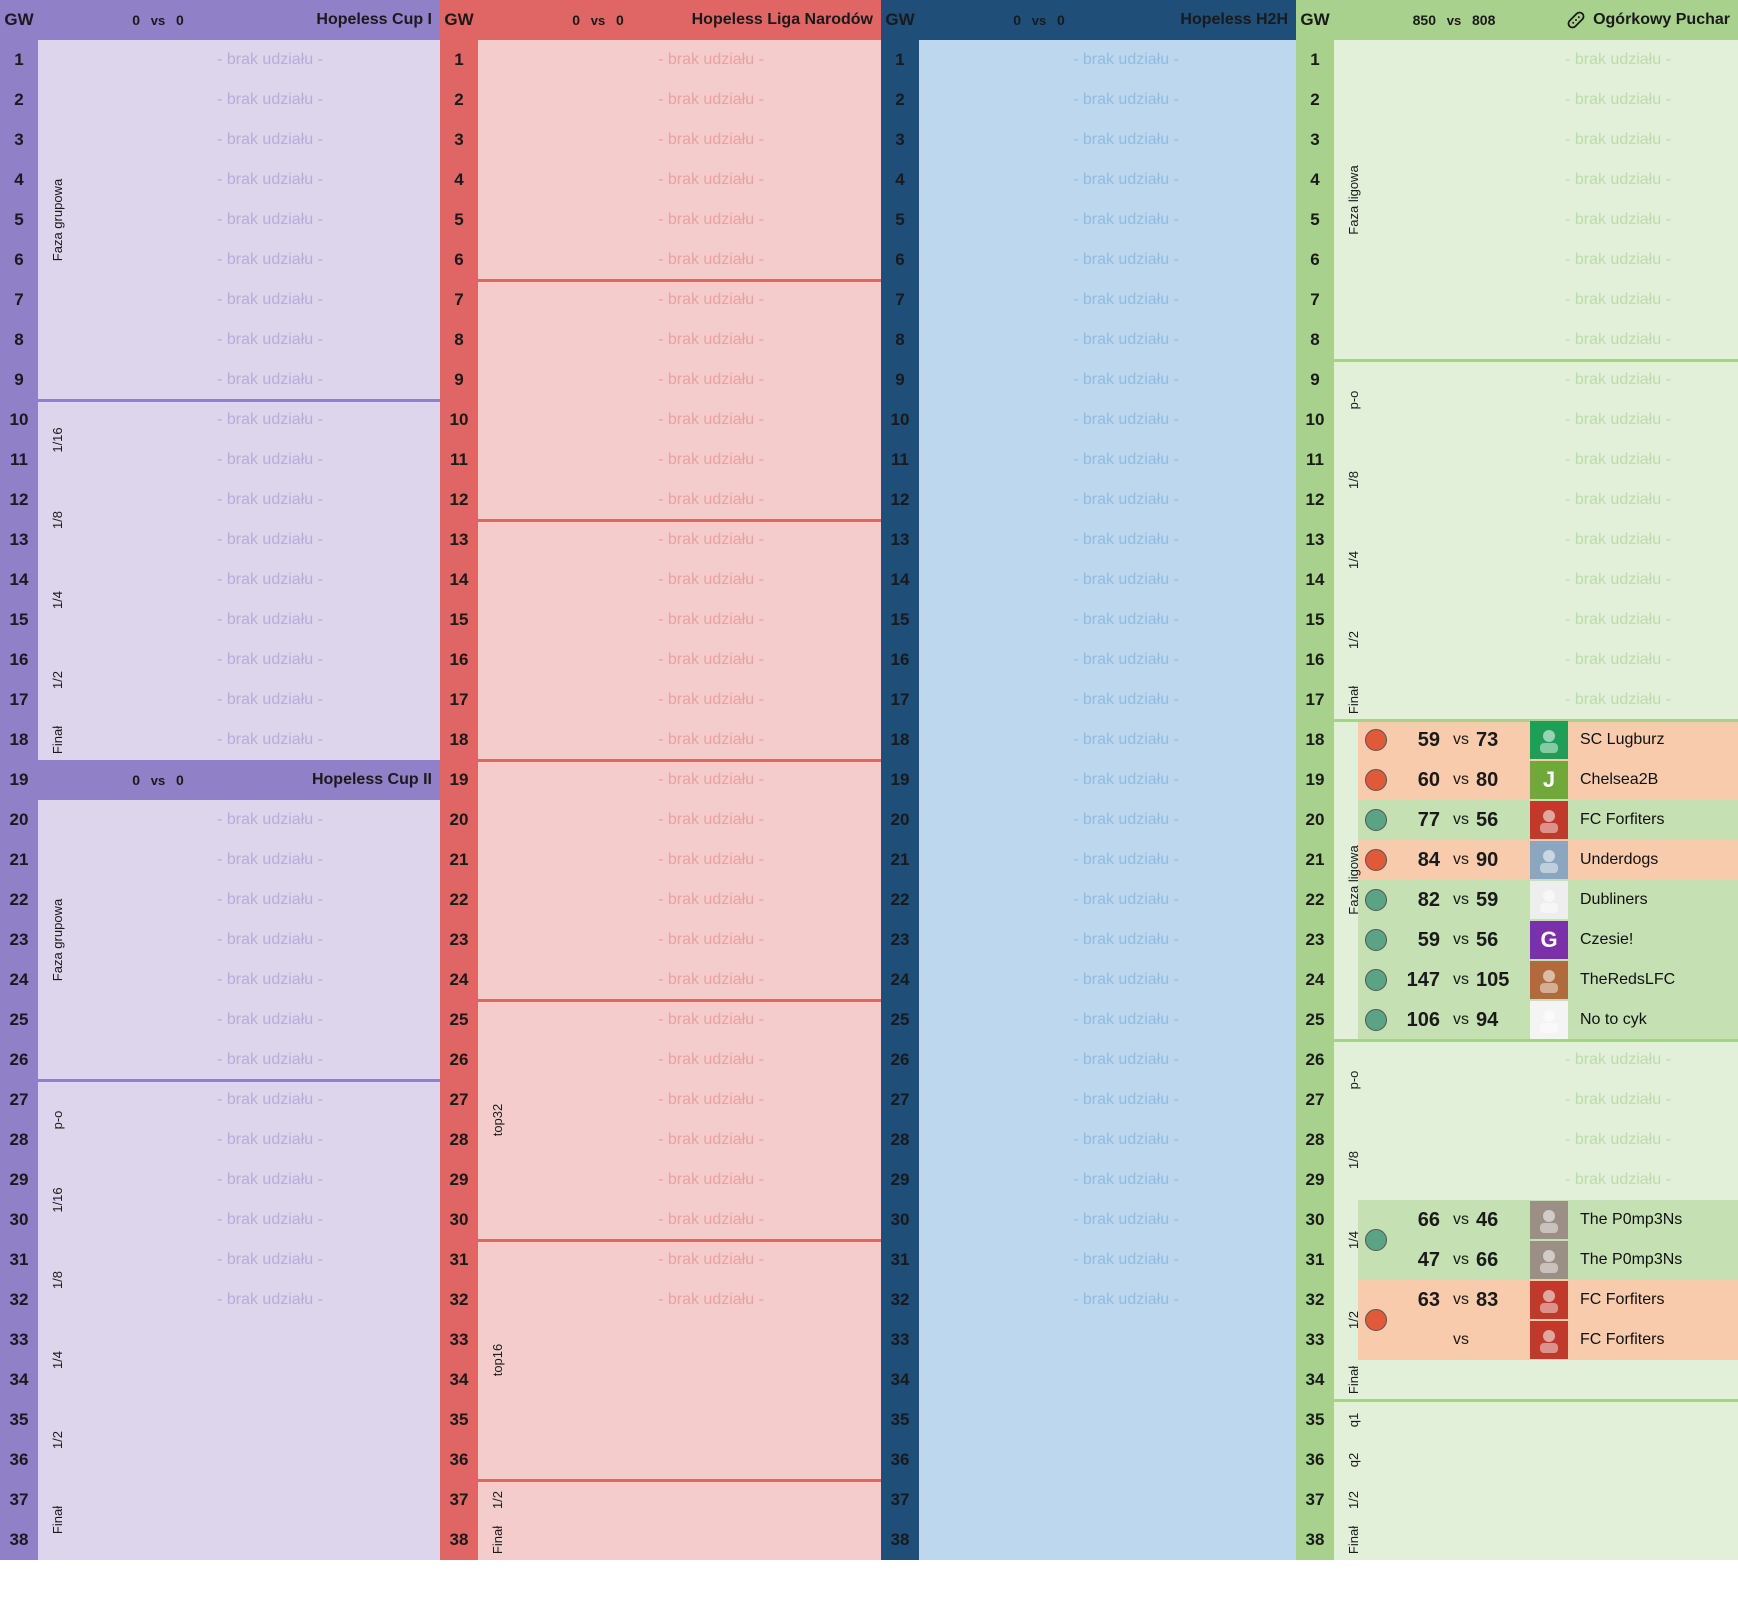 The image size is (1738, 1610). I want to click on avatar-letter: G, so click(1549, 939).